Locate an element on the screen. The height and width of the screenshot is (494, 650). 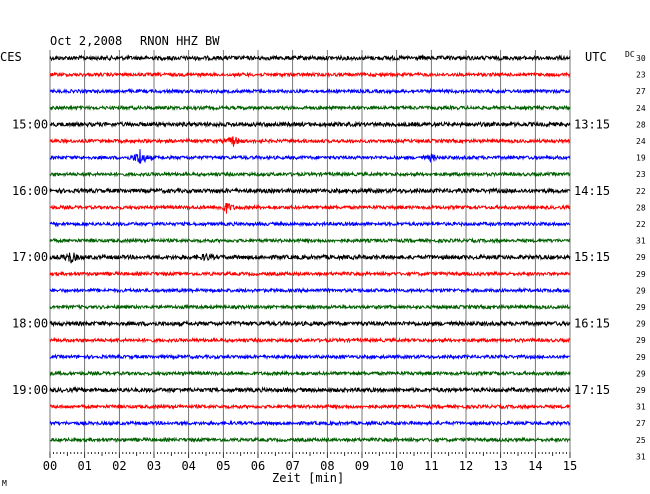
x-tick-label: 12 is located at coordinates (466, 466).